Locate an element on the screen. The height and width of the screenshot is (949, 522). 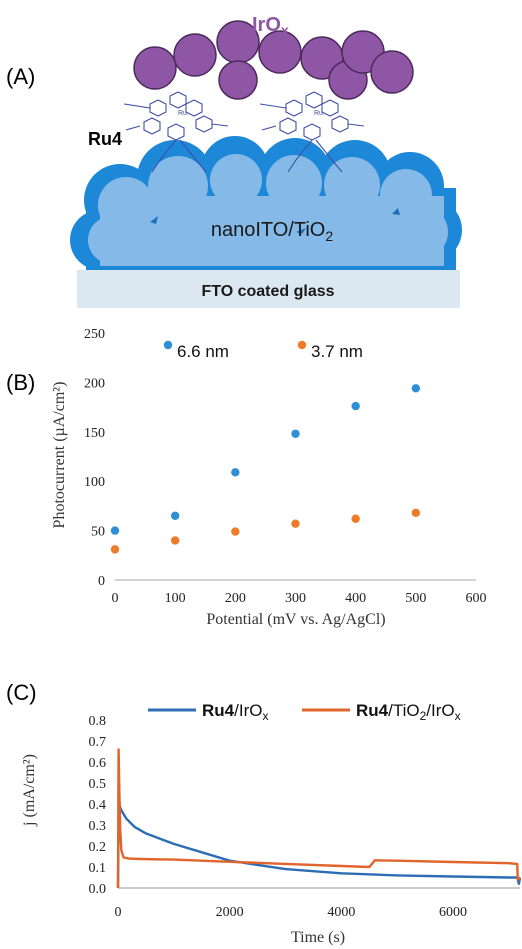
chart-b-y-tick-label: 200 is located at coordinates (94, 383).